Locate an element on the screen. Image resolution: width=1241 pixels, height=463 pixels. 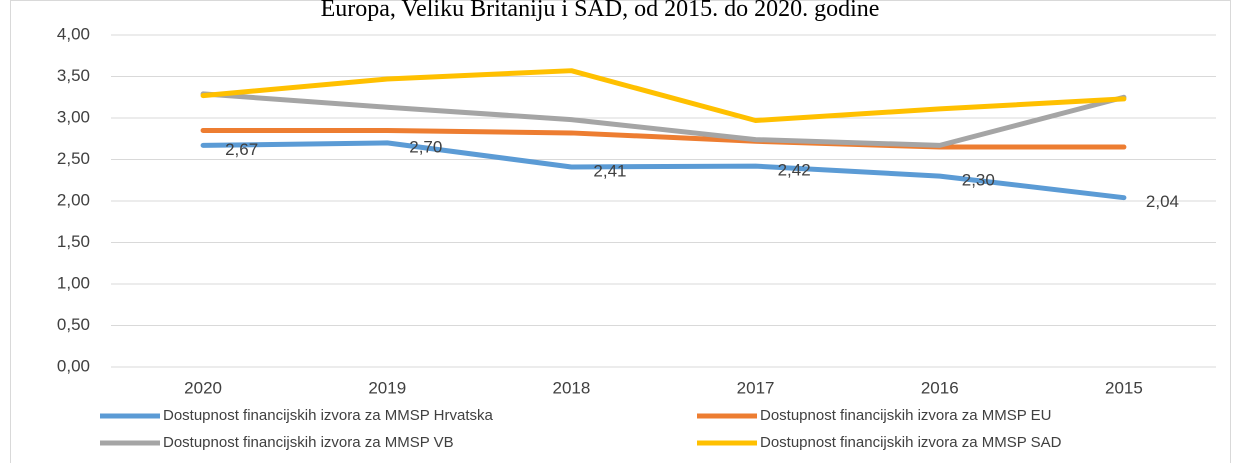
y-tick-label: 1,50 is located at coordinates (73, 241).